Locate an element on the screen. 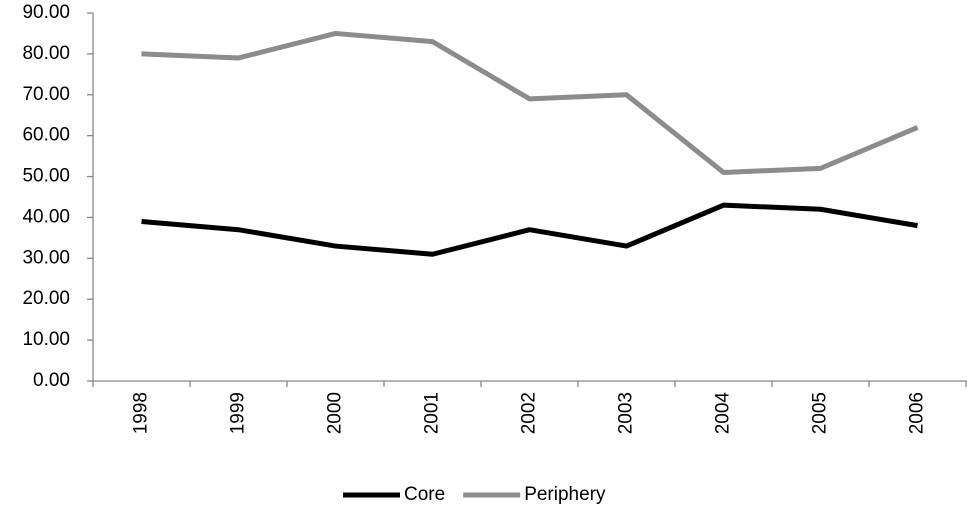 Image resolution: width=967 pixels, height=514 pixels. y-tick-label: 50.00 is located at coordinates (46, 176).